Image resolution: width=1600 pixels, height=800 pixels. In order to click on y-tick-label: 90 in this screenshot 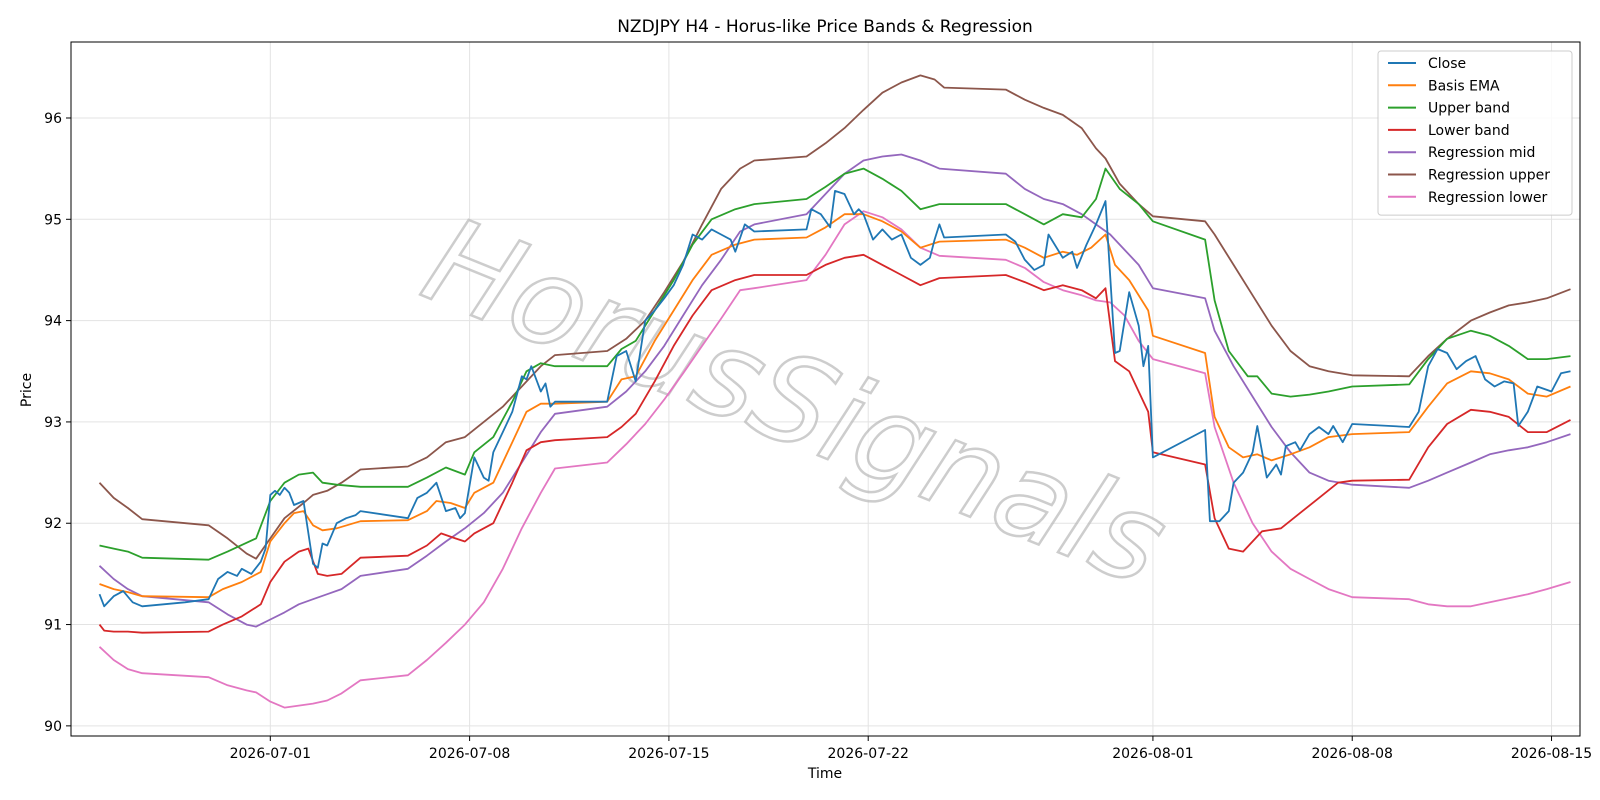, I will do `click(53, 727)`.